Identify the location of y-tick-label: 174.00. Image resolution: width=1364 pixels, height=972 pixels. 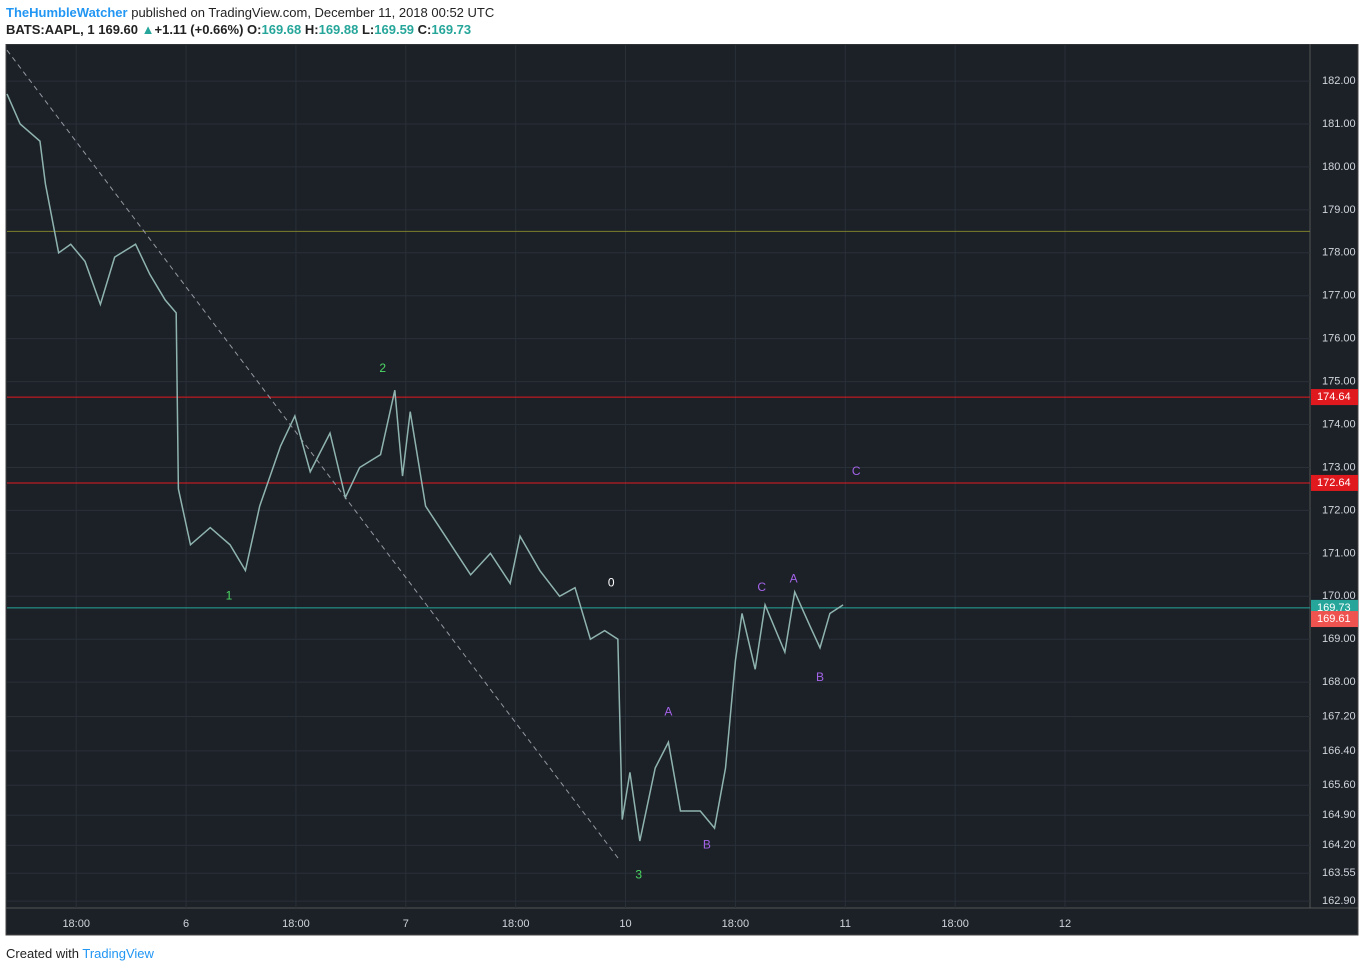
(1339, 424).